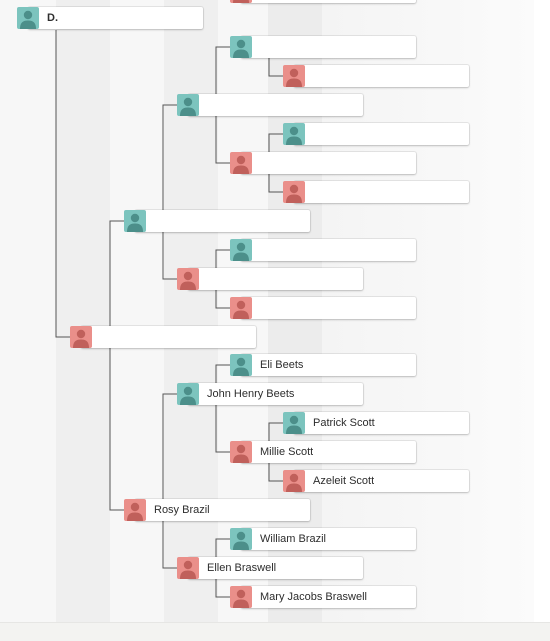 The height and width of the screenshot is (641, 550). Describe the element at coordinates (275, 631) in the screenshot. I see `footer-strip` at that location.